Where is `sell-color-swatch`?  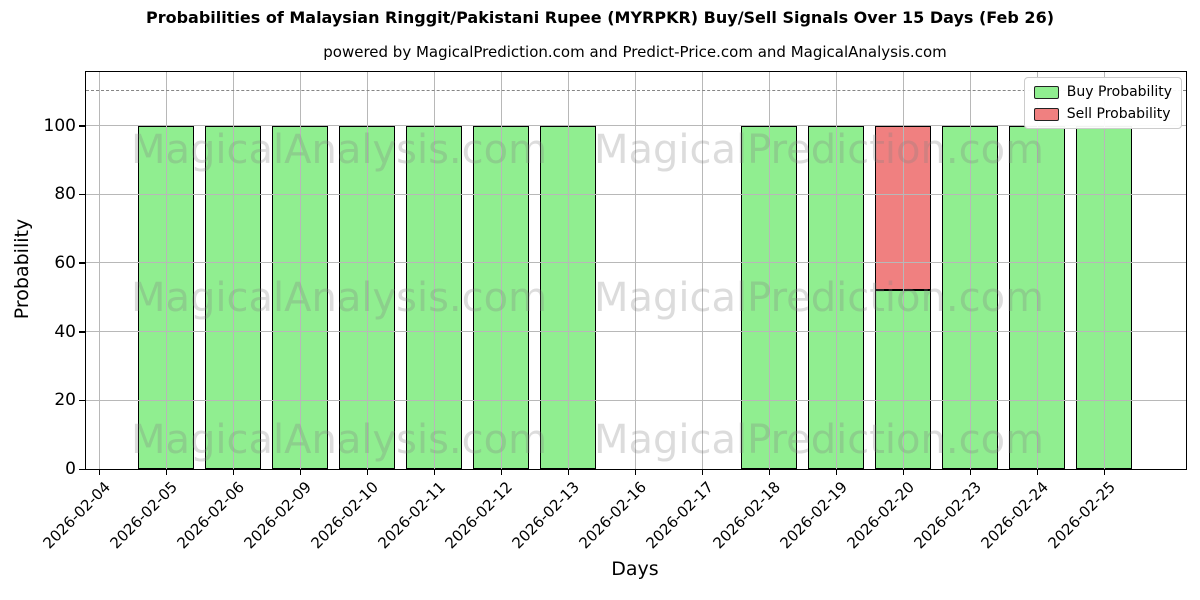 sell-color-swatch is located at coordinates (1046, 114).